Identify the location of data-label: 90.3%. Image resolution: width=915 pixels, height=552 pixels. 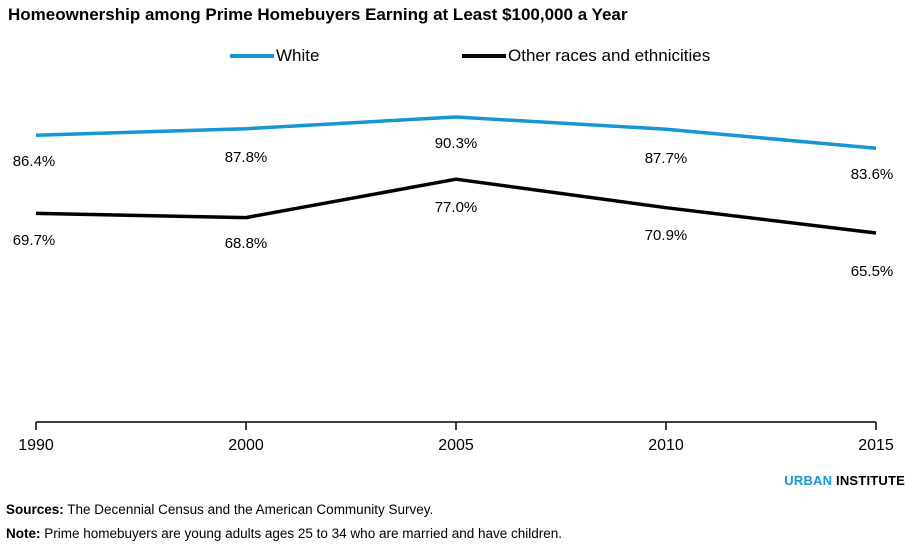
(456, 143).